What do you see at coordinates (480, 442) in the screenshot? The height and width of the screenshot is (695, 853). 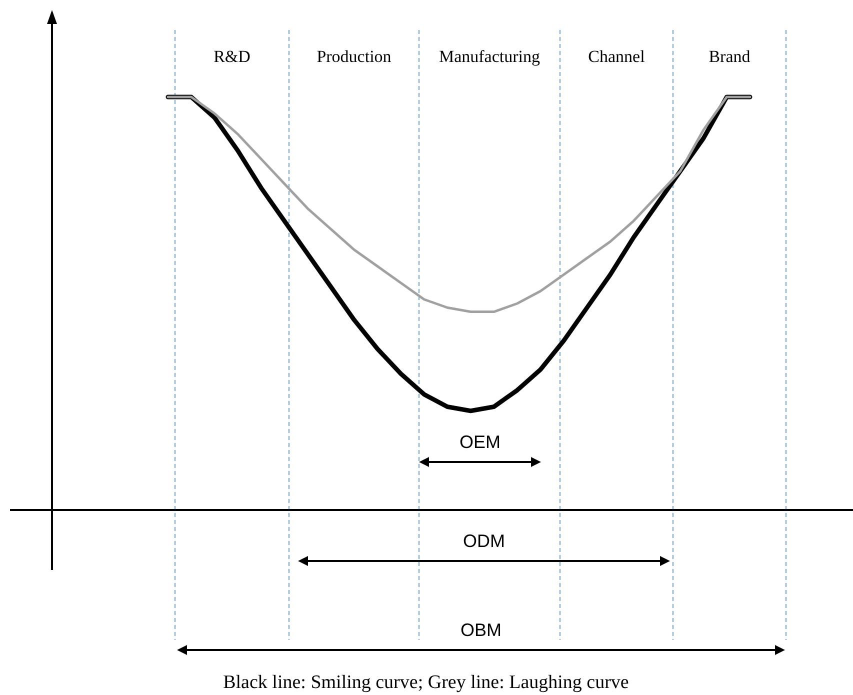 I see `annotation: OEM` at bounding box center [480, 442].